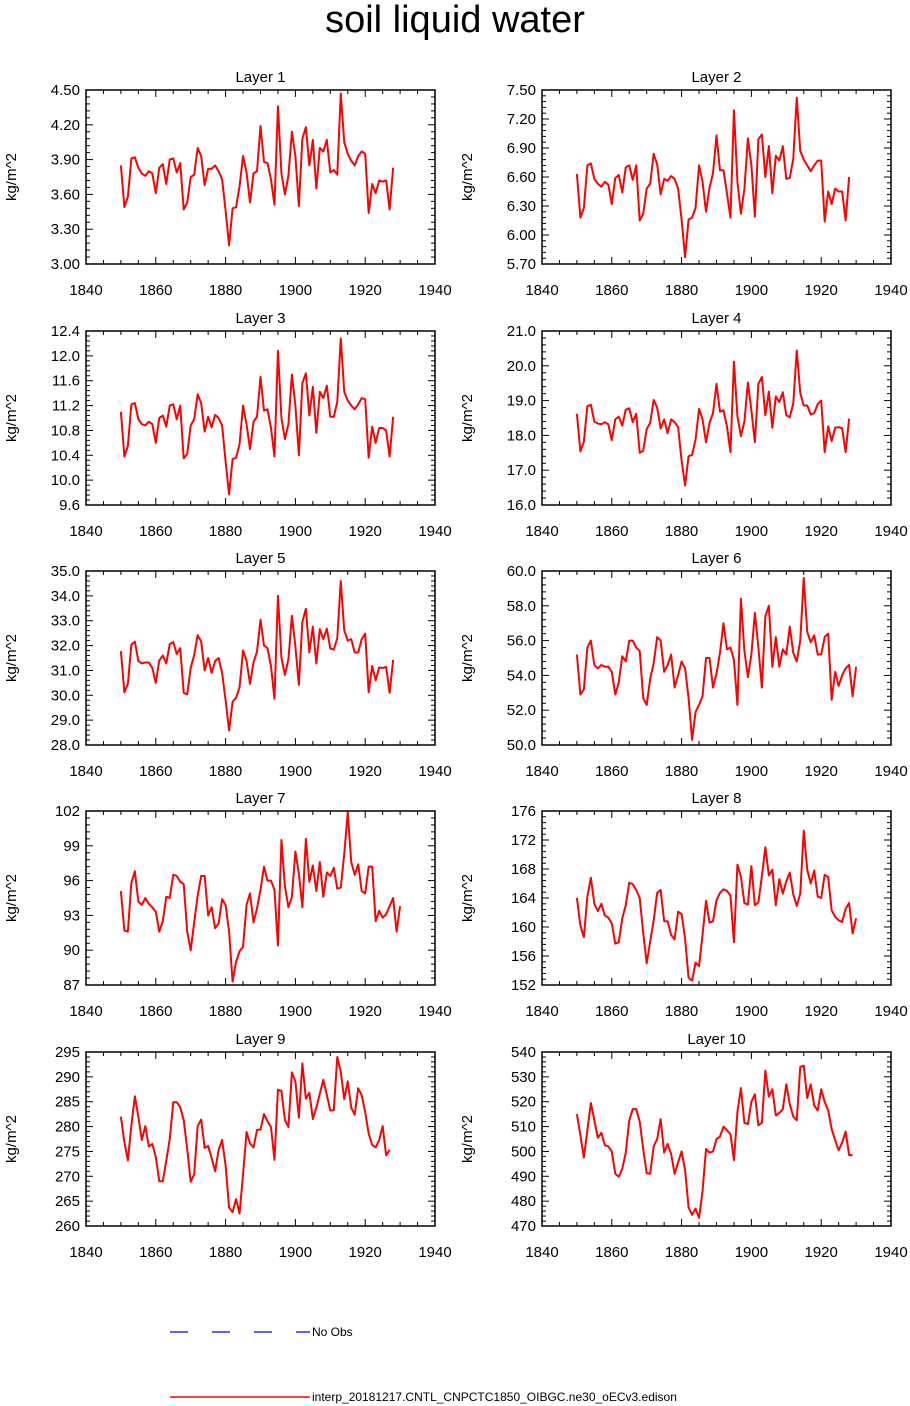 The height and width of the screenshot is (1406, 910). What do you see at coordinates (67, 1052) in the screenshot?
I see `y-tick-label: 295` at bounding box center [67, 1052].